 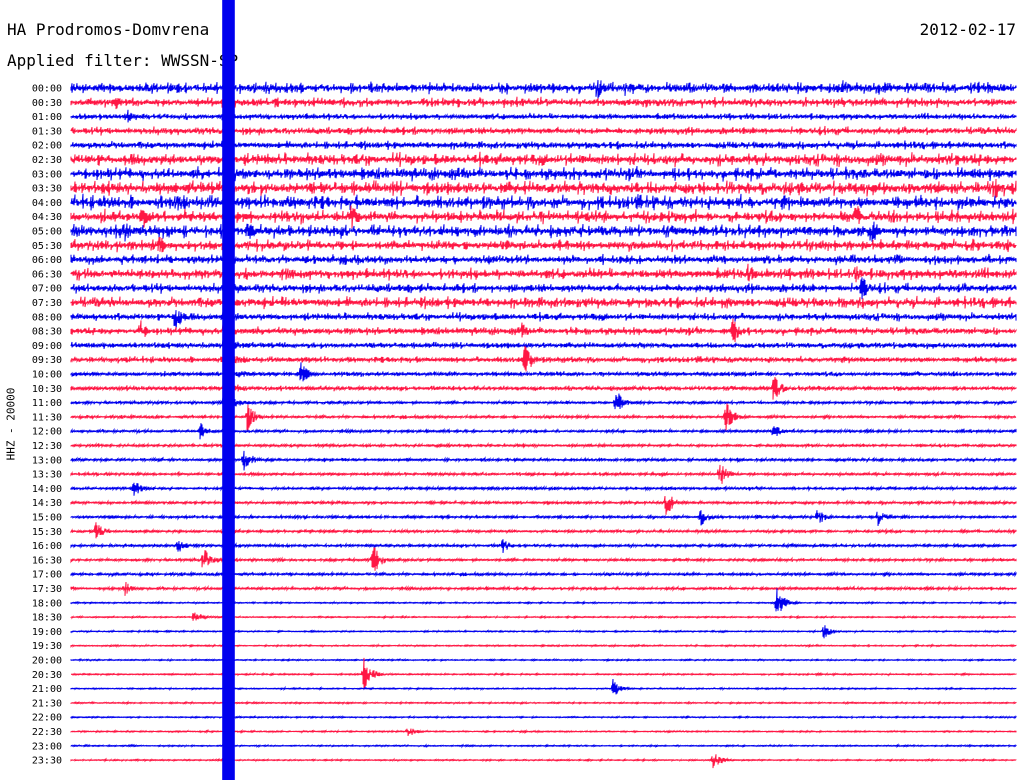 What do you see at coordinates (47, 489) in the screenshot?
I see `row-time-label: 14:00` at bounding box center [47, 489].